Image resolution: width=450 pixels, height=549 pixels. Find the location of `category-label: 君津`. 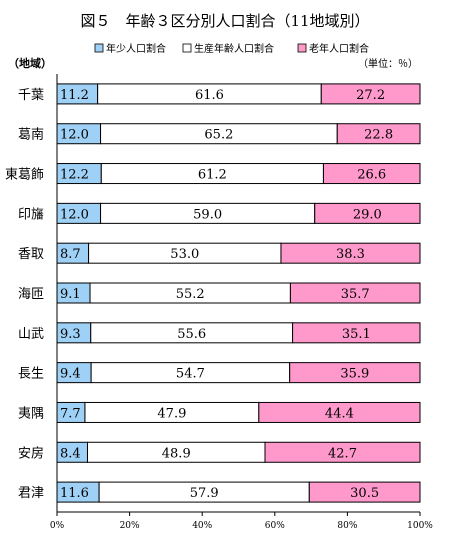

category-label: 君津 is located at coordinates (31, 493).